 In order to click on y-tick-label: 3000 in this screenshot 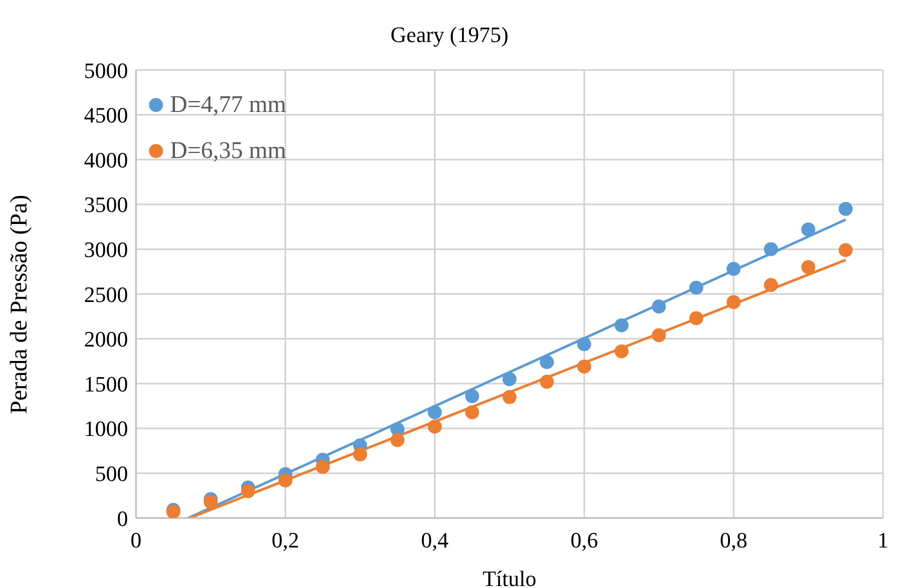, I will do `click(106, 249)`.